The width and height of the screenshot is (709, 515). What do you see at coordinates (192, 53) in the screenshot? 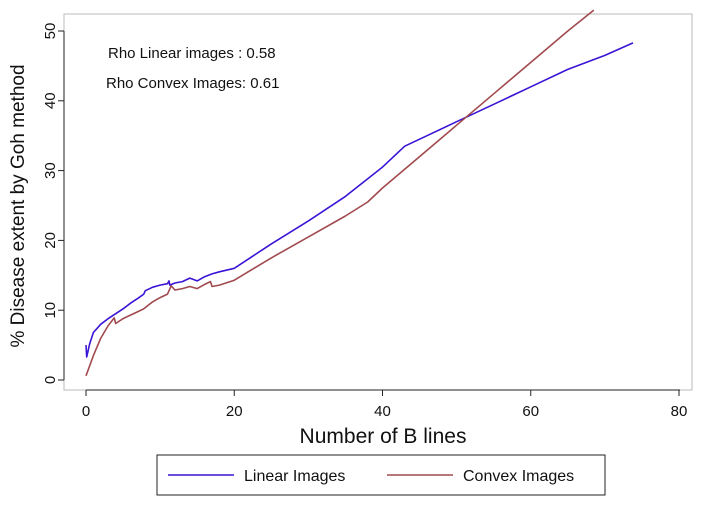
I see `annotation-rho-linear: Rho Linear images : 0.58` at bounding box center [192, 53].